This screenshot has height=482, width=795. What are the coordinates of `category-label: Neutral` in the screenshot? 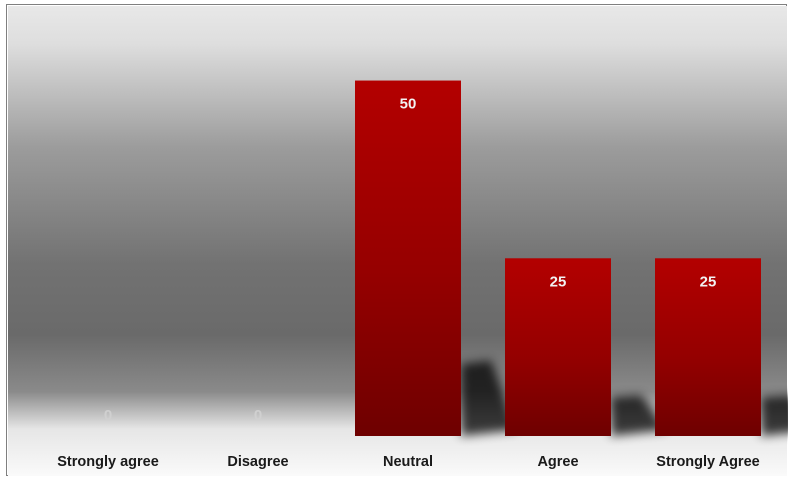 It's located at (408, 462).